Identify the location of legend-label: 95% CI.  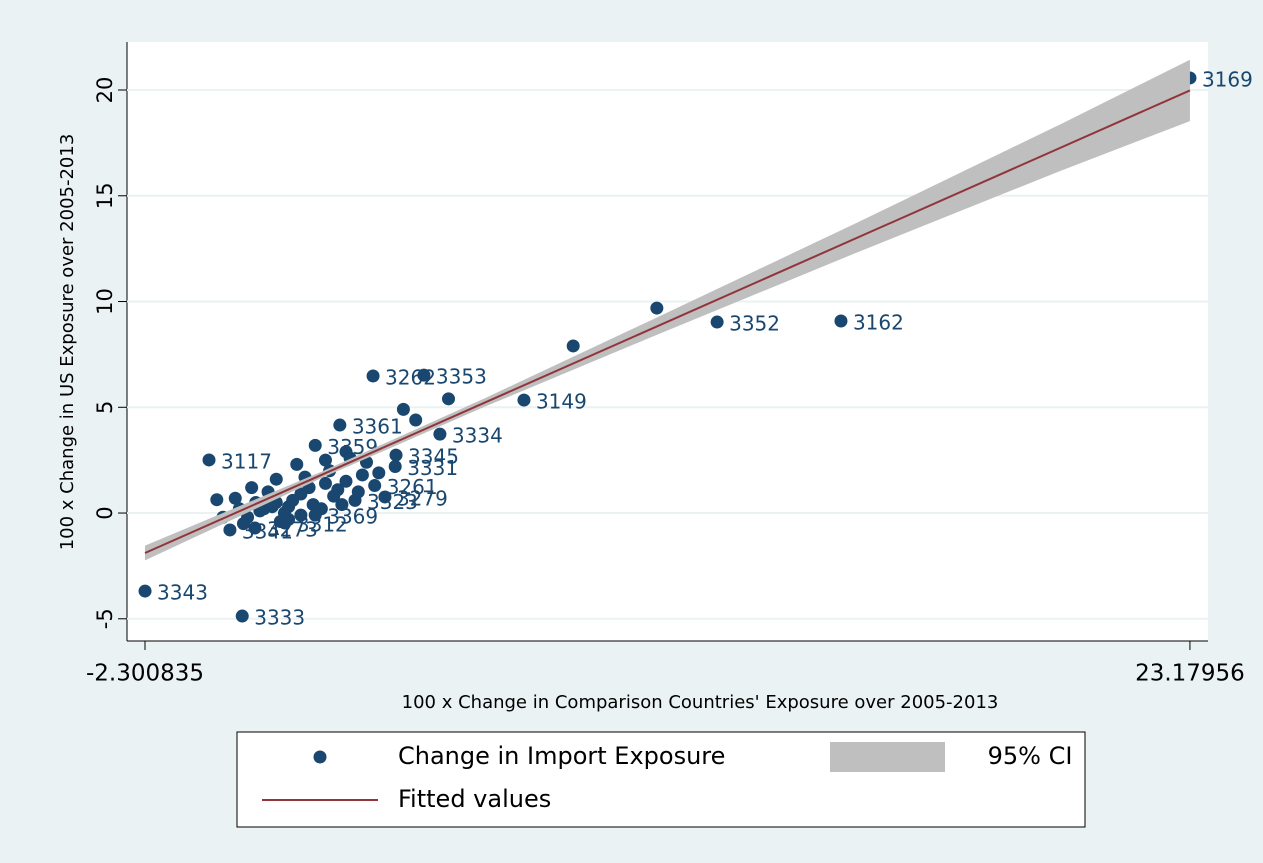
(1030, 756).